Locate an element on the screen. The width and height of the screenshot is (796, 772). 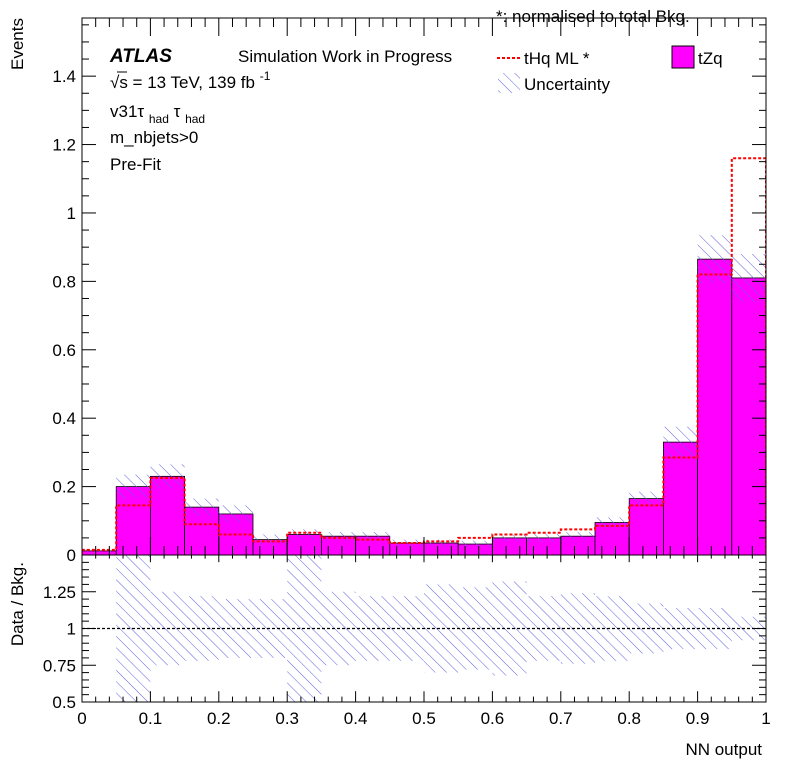
x-axis-title: NN output is located at coordinates (723, 749).